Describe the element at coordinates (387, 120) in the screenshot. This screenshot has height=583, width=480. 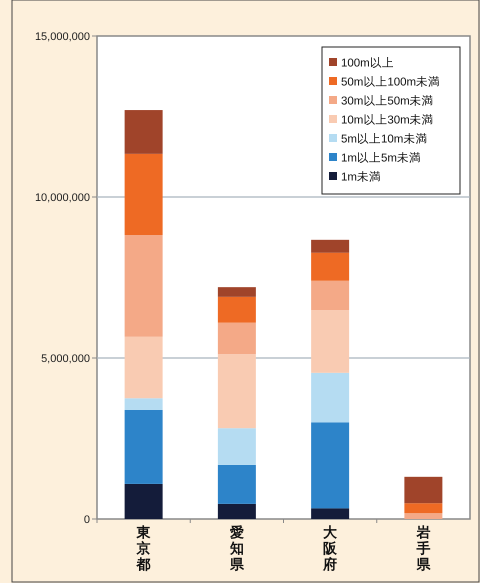
I see `legend-label: 10m以上30m未満` at that location.